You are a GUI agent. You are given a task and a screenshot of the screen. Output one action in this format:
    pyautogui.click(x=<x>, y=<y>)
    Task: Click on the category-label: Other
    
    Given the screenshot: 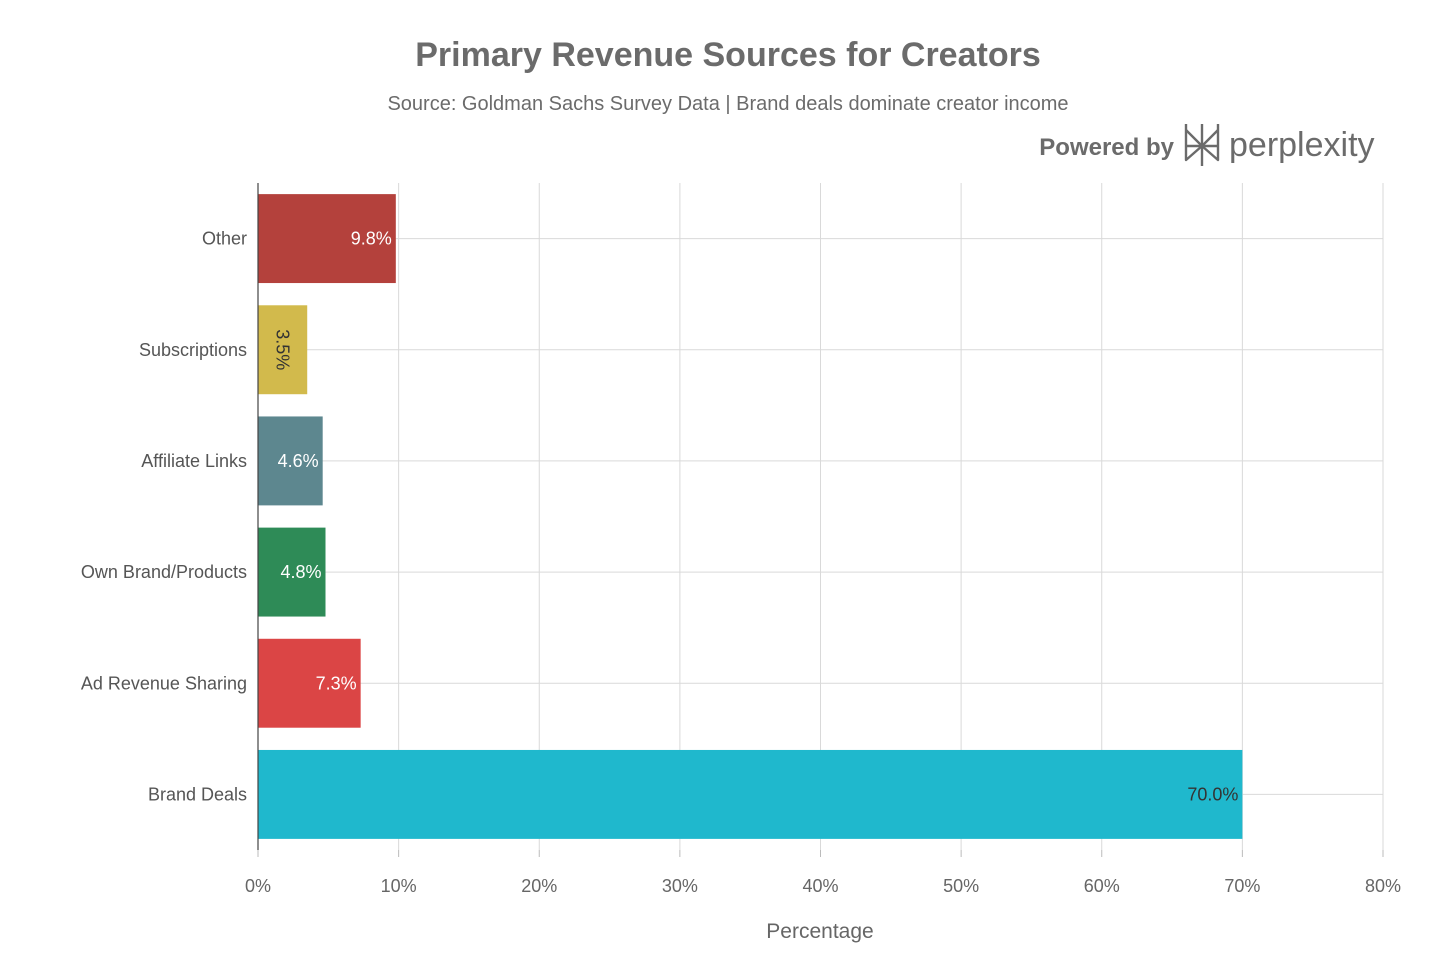 What is the action you would take?
    pyautogui.click(x=224, y=239)
    